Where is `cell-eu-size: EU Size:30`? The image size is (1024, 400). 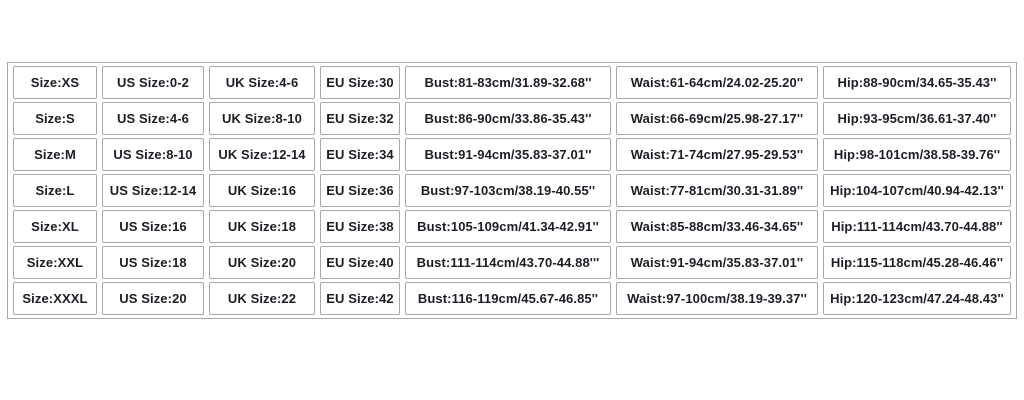
cell-eu-size: EU Size:30 is located at coordinates (360, 82).